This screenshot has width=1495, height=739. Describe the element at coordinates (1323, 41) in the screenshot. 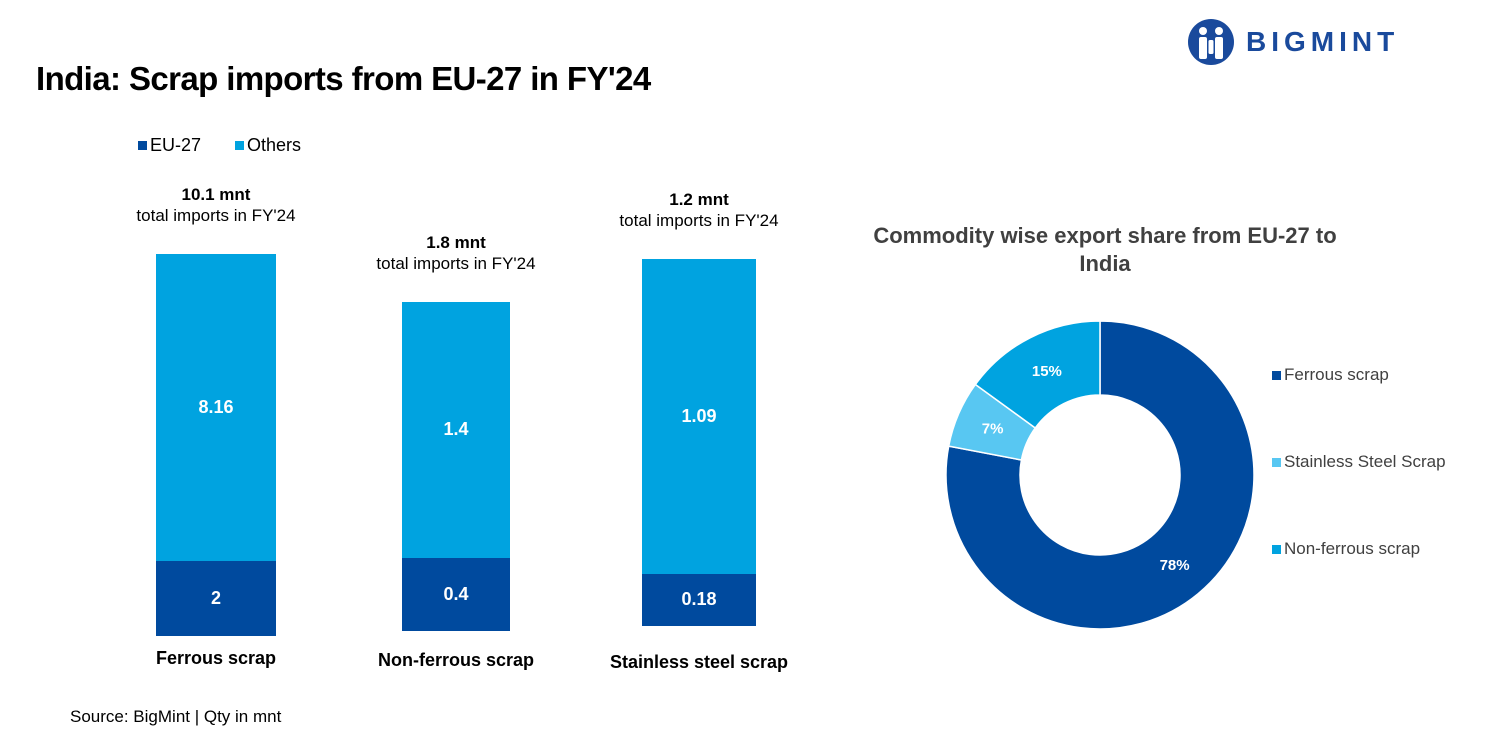

I see `logo-text: BIGMINT` at that location.